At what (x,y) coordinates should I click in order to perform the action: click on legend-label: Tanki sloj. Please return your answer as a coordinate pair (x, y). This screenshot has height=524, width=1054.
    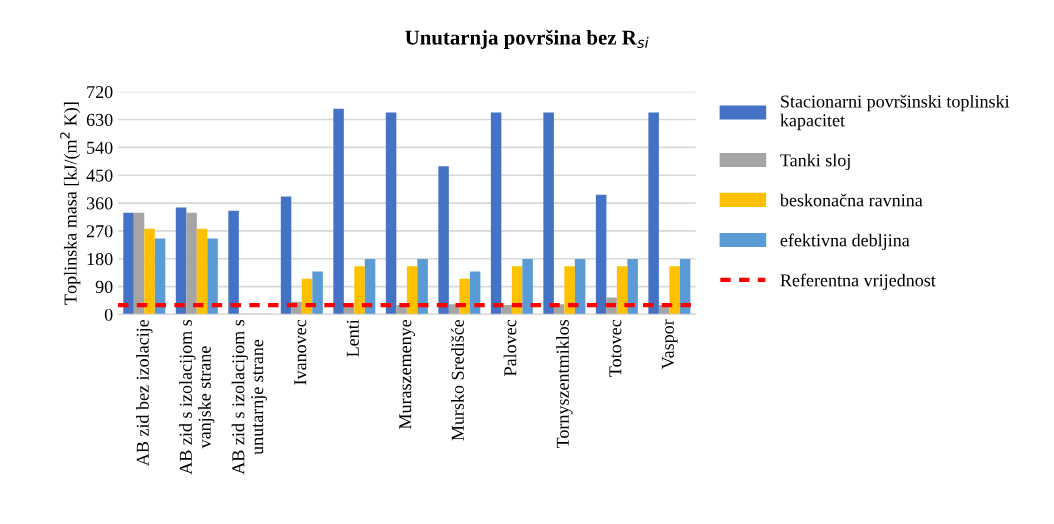
    Looking at the image, I should click on (815, 162).